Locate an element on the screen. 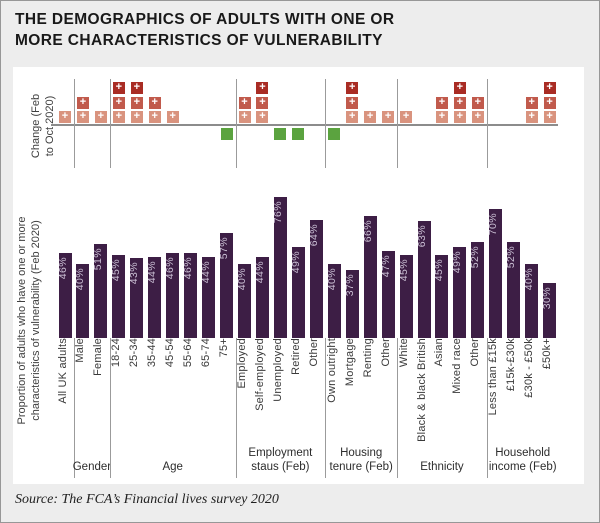 Image resolution: width=600 pixels, height=523 pixels. bar-value-label: 43% is located at coordinates (134, 273).